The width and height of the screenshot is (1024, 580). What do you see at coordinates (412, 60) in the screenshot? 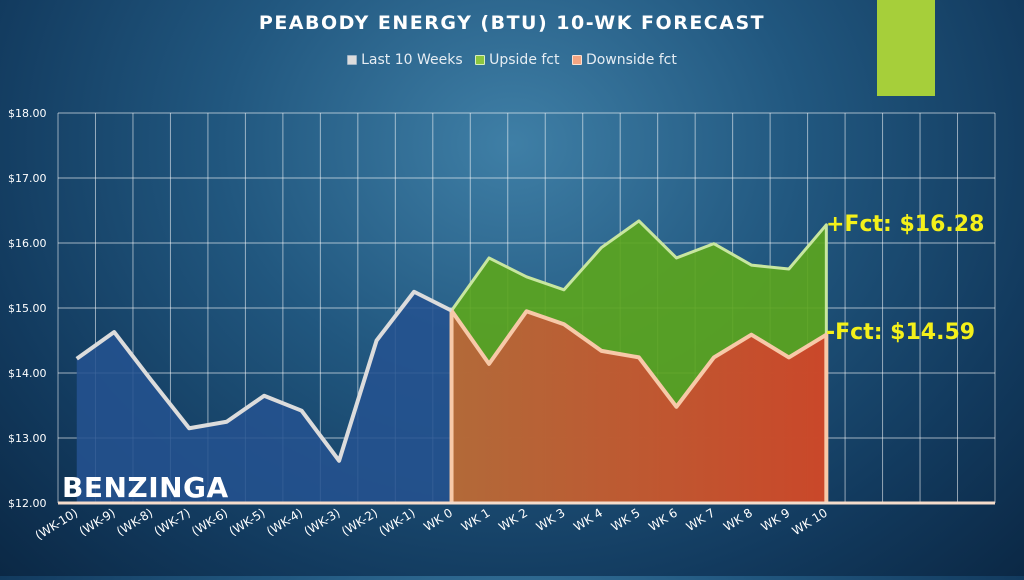
I see `legend-label-history: Last 10 Weeks` at bounding box center [412, 60].